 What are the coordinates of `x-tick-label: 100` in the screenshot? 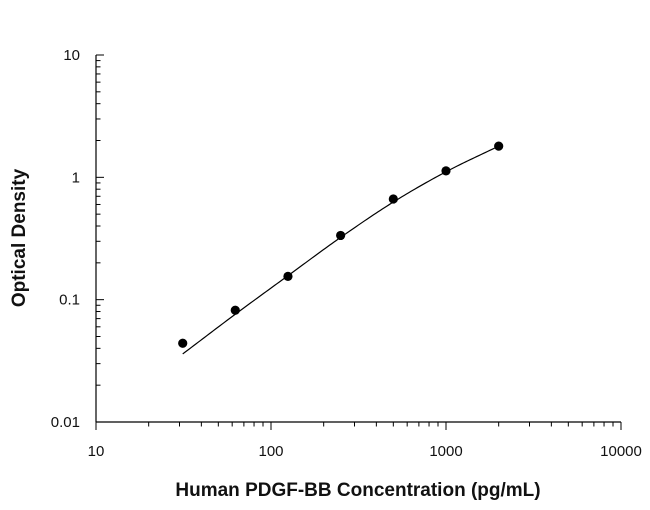 It's located at (270, 451).